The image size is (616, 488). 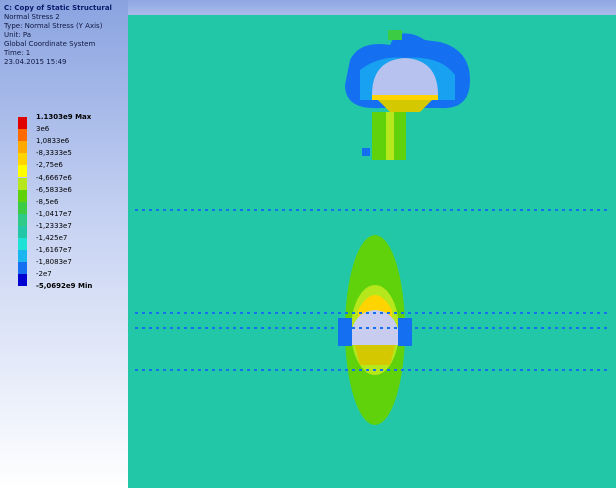 I want to click on legend-label: -1,8083e7, so click(x=54, y=262).